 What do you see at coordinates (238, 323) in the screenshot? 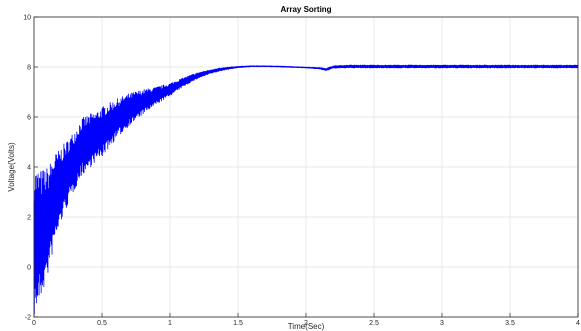
I see `x-tick-label: 1.5` at bounding box center [238, 323].